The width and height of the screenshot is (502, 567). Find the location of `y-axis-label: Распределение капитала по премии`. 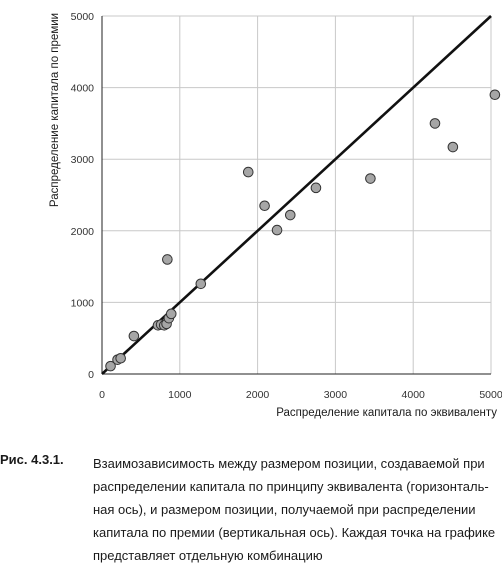

y-axis-label: Распределение капитала по премии is located at coordinates (55, 110).